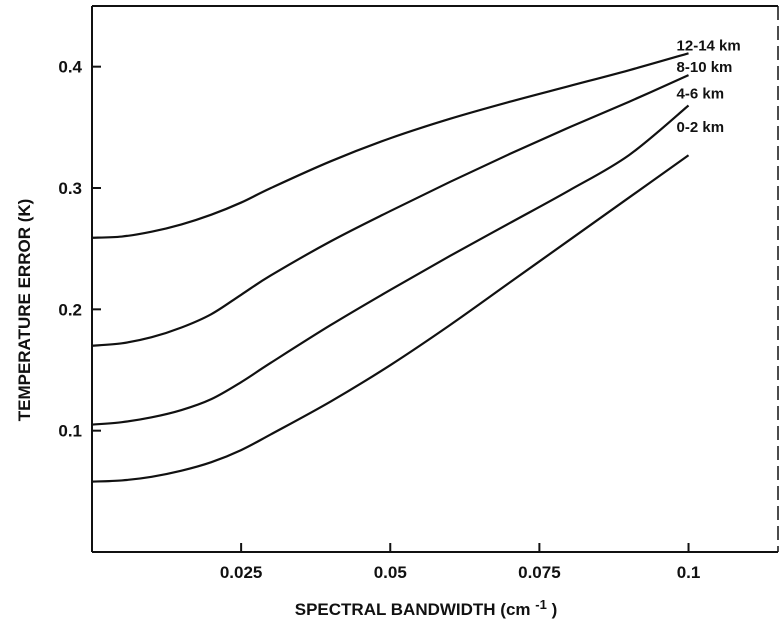  I want to click on x-tick-label: 0.05, so click(390, 572).